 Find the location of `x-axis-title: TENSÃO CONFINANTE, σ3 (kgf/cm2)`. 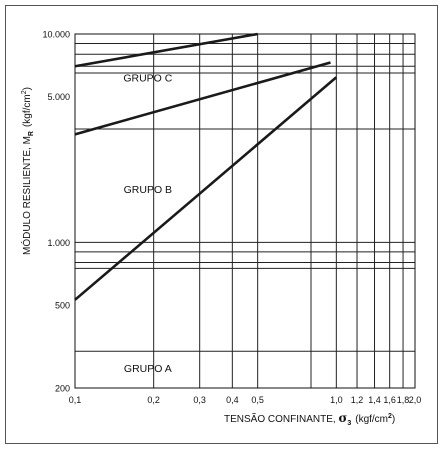

x-axis-title: TENSÃO CONFINANTE, σ3 (kgf/cm2) is located at coordinates (309, 419).